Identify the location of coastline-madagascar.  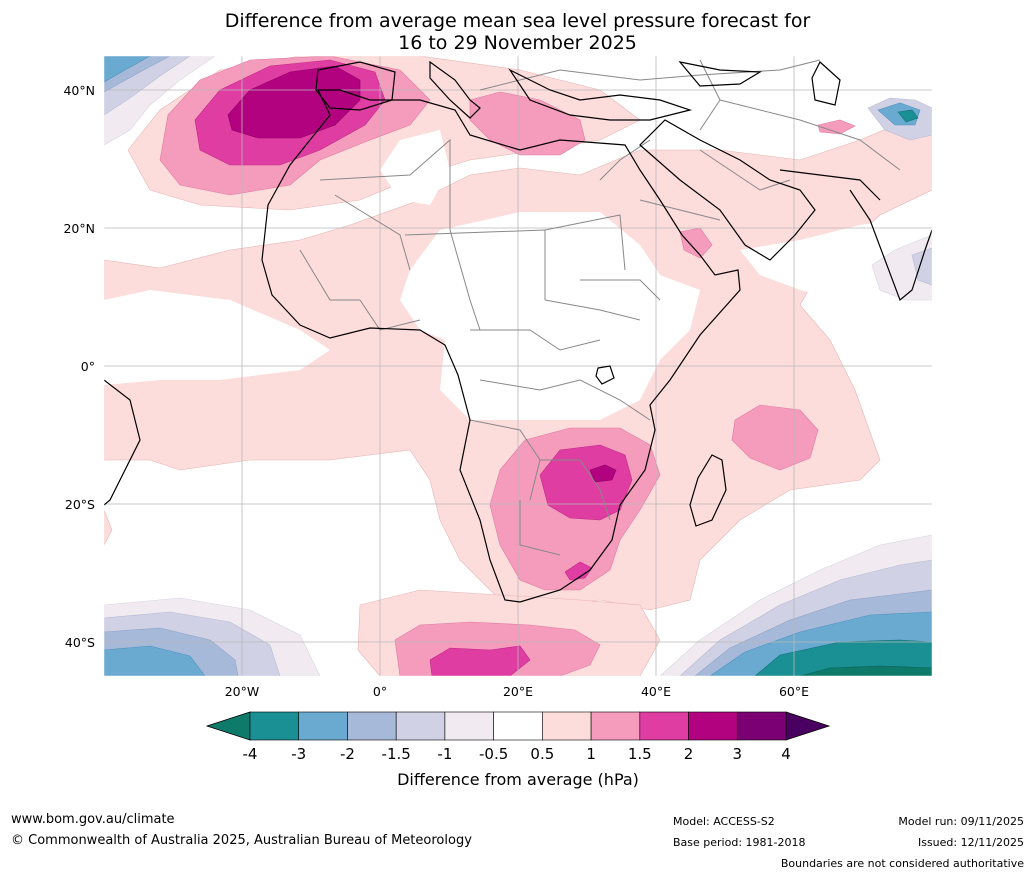
(708, 490).